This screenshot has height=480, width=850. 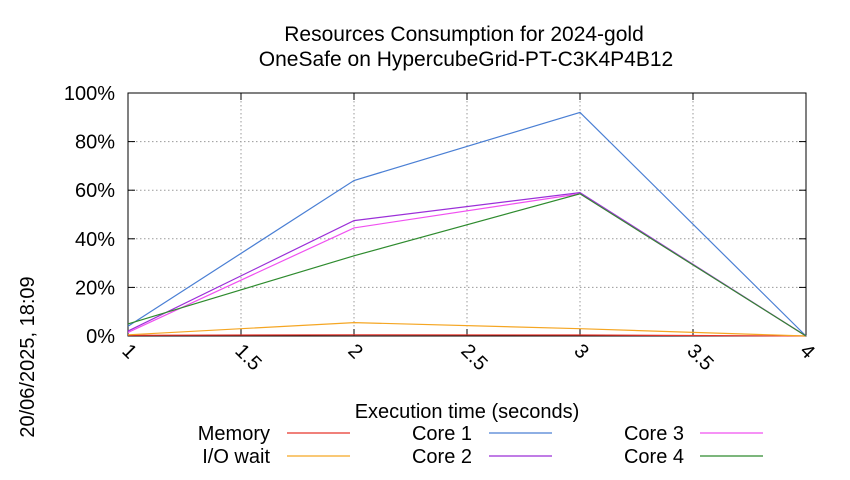 I want to click on y-tick-label: 80%, so click(x=95, y=143).